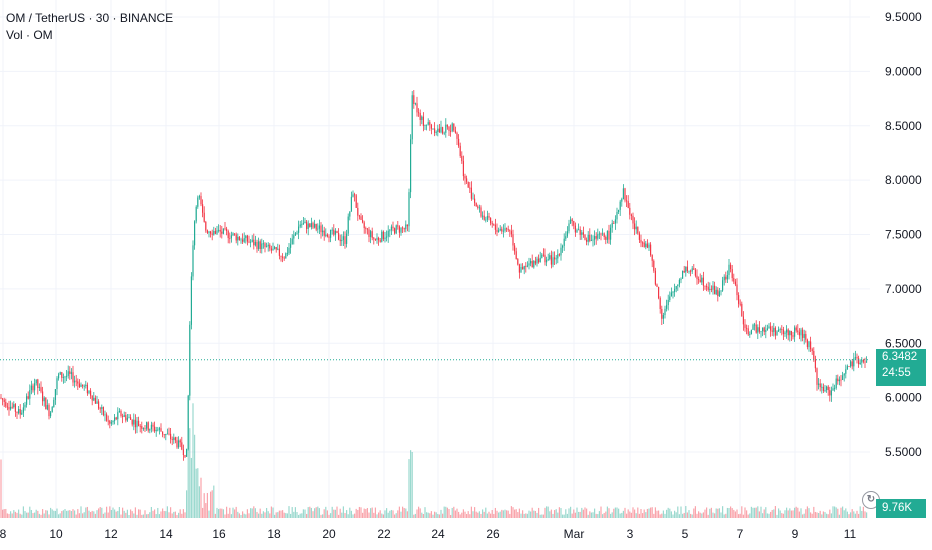 Image resolution: width=932 pixels, height=550 pixels. What do you see at coordinates (90, 18) in the screenshot?
I see `symbol-title: OM / TetherUS · 30 · BINANCE` at bounding box center [90, 18].